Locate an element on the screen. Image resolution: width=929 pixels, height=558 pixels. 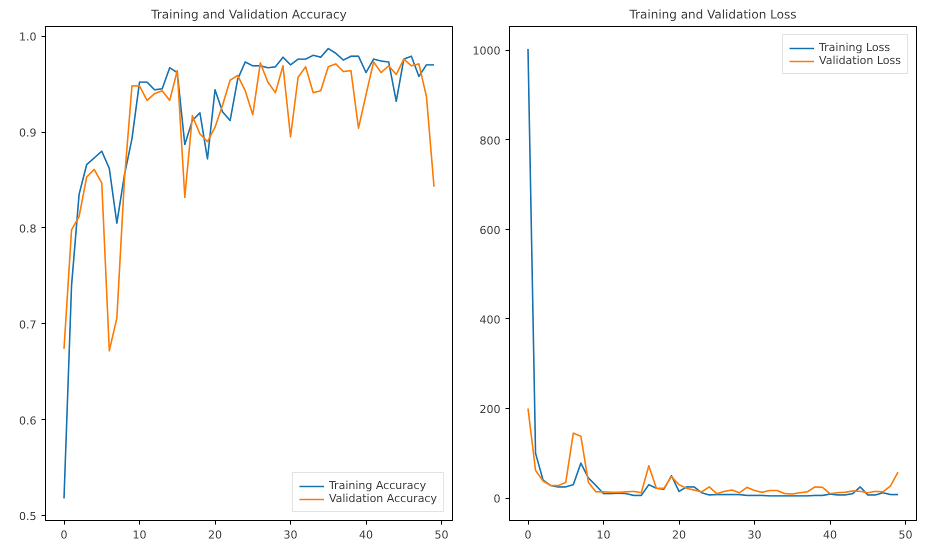
y-tick-label: 0.8 is located at coordinates (28, 229).